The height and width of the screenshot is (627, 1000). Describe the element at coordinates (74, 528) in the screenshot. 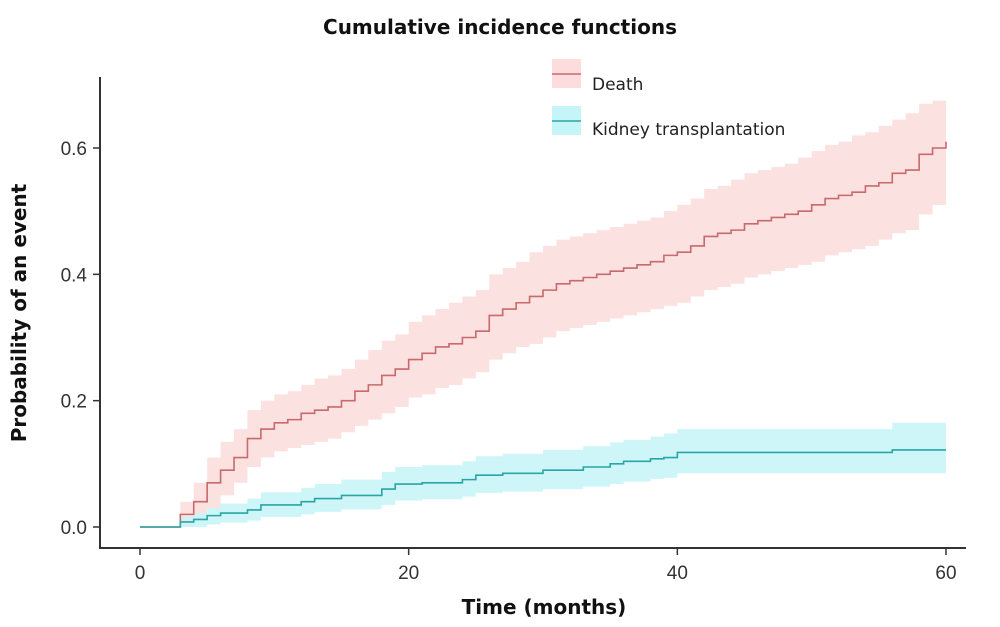

I see `y-tick-label: 0.0` at that location.